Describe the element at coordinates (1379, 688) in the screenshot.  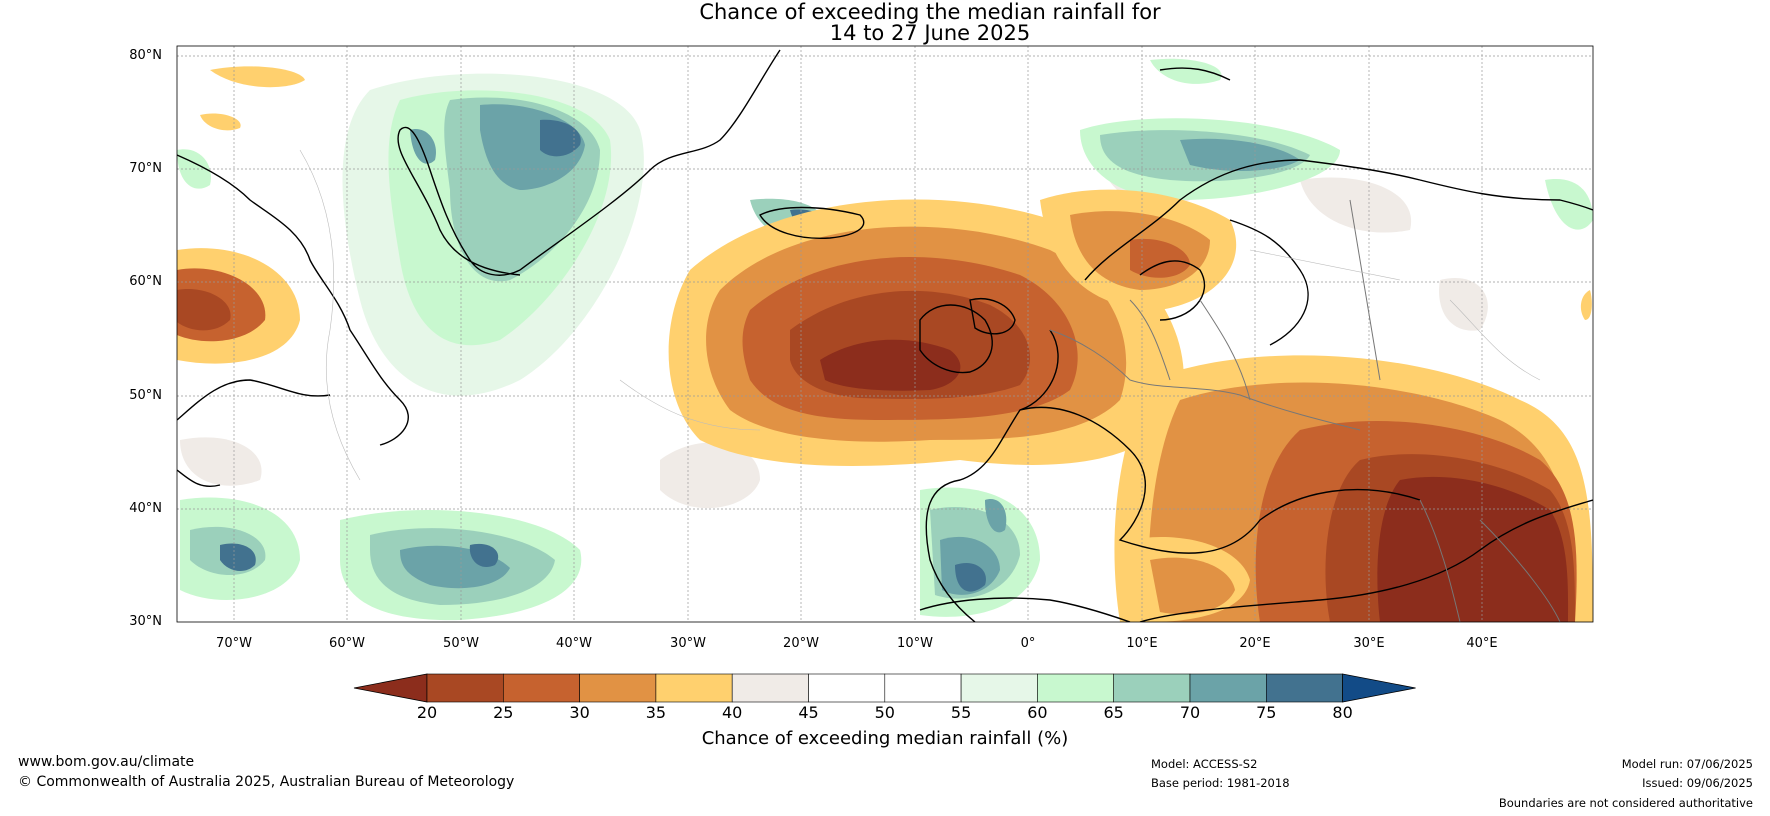
I see `colorbar-extend-high` at that location.